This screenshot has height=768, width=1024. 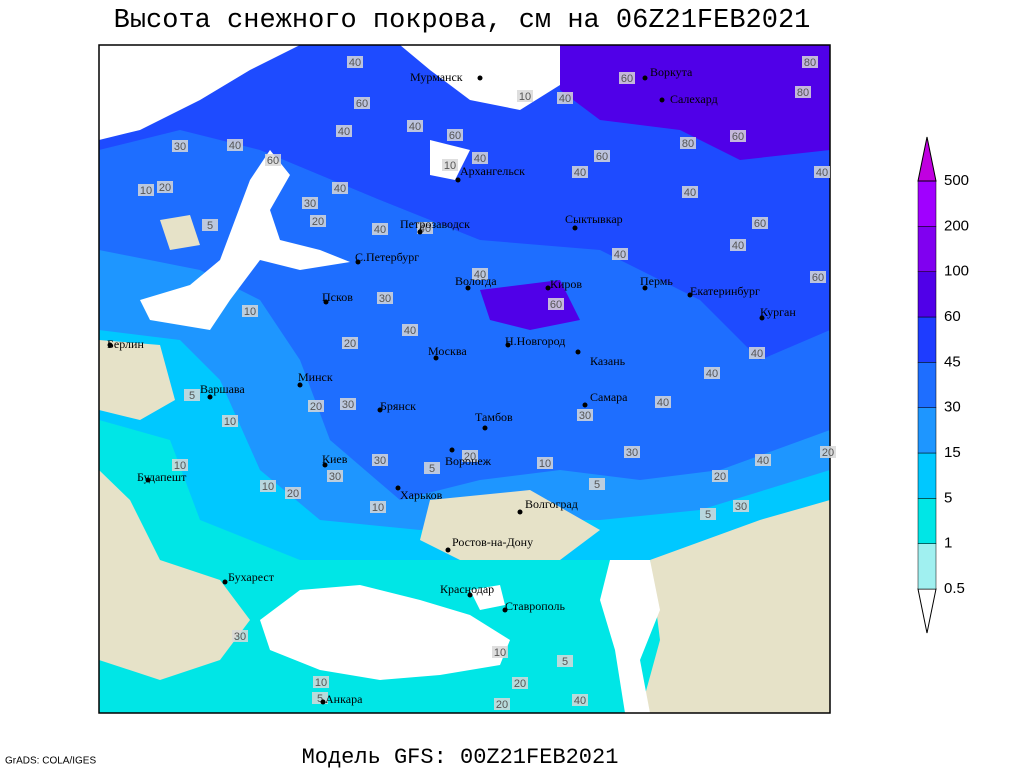 What do you see at coordinates (398, 406) in the screenshot?
I see `city-label: Брянск` at bounding box center [398, 406].